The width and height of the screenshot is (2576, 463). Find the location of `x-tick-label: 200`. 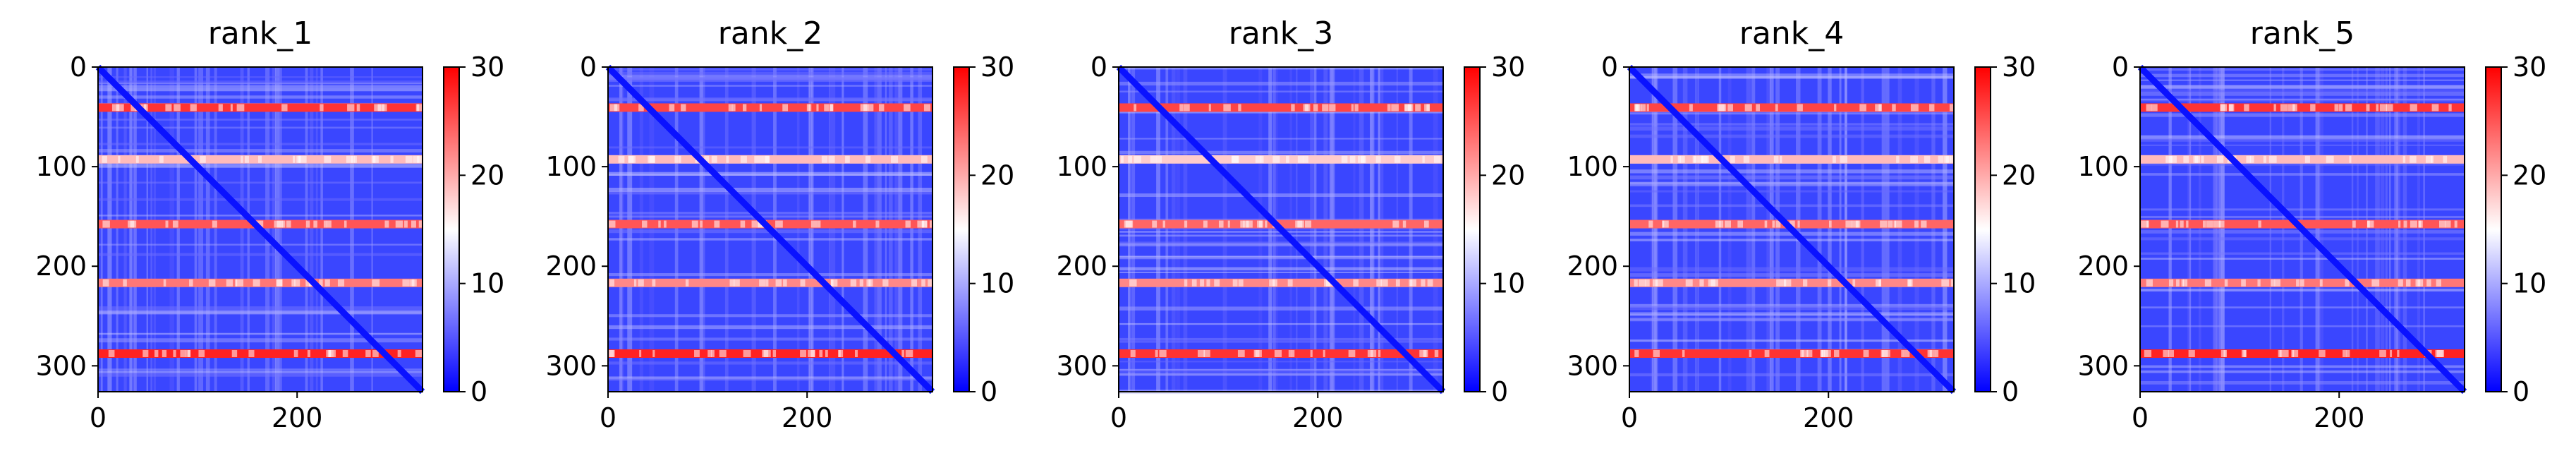

x-tick-label: 200 is located at coordinates (808, 417).